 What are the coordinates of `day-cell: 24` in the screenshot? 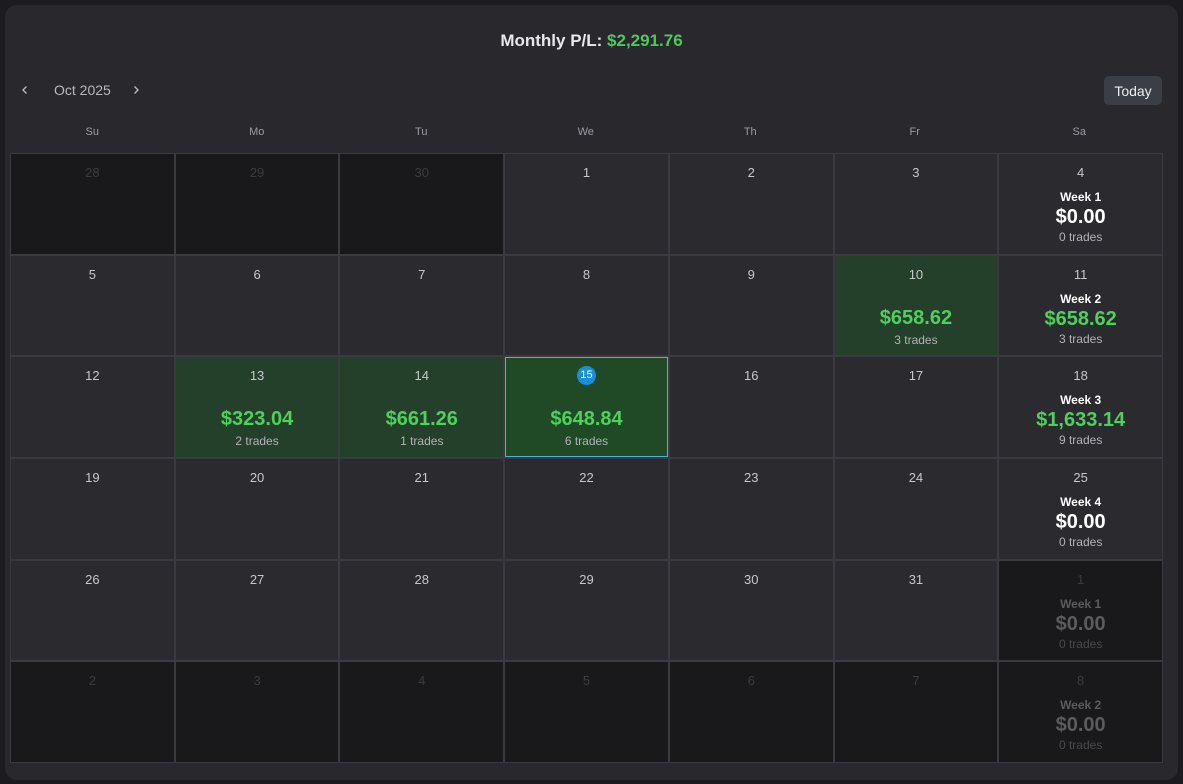 It's located at (916, 508).